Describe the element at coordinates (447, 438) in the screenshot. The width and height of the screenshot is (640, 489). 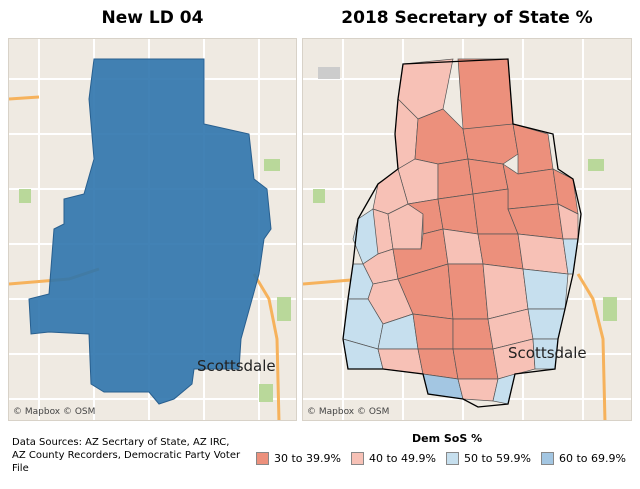
I see `legend-title: Dem SoS %` at that location.